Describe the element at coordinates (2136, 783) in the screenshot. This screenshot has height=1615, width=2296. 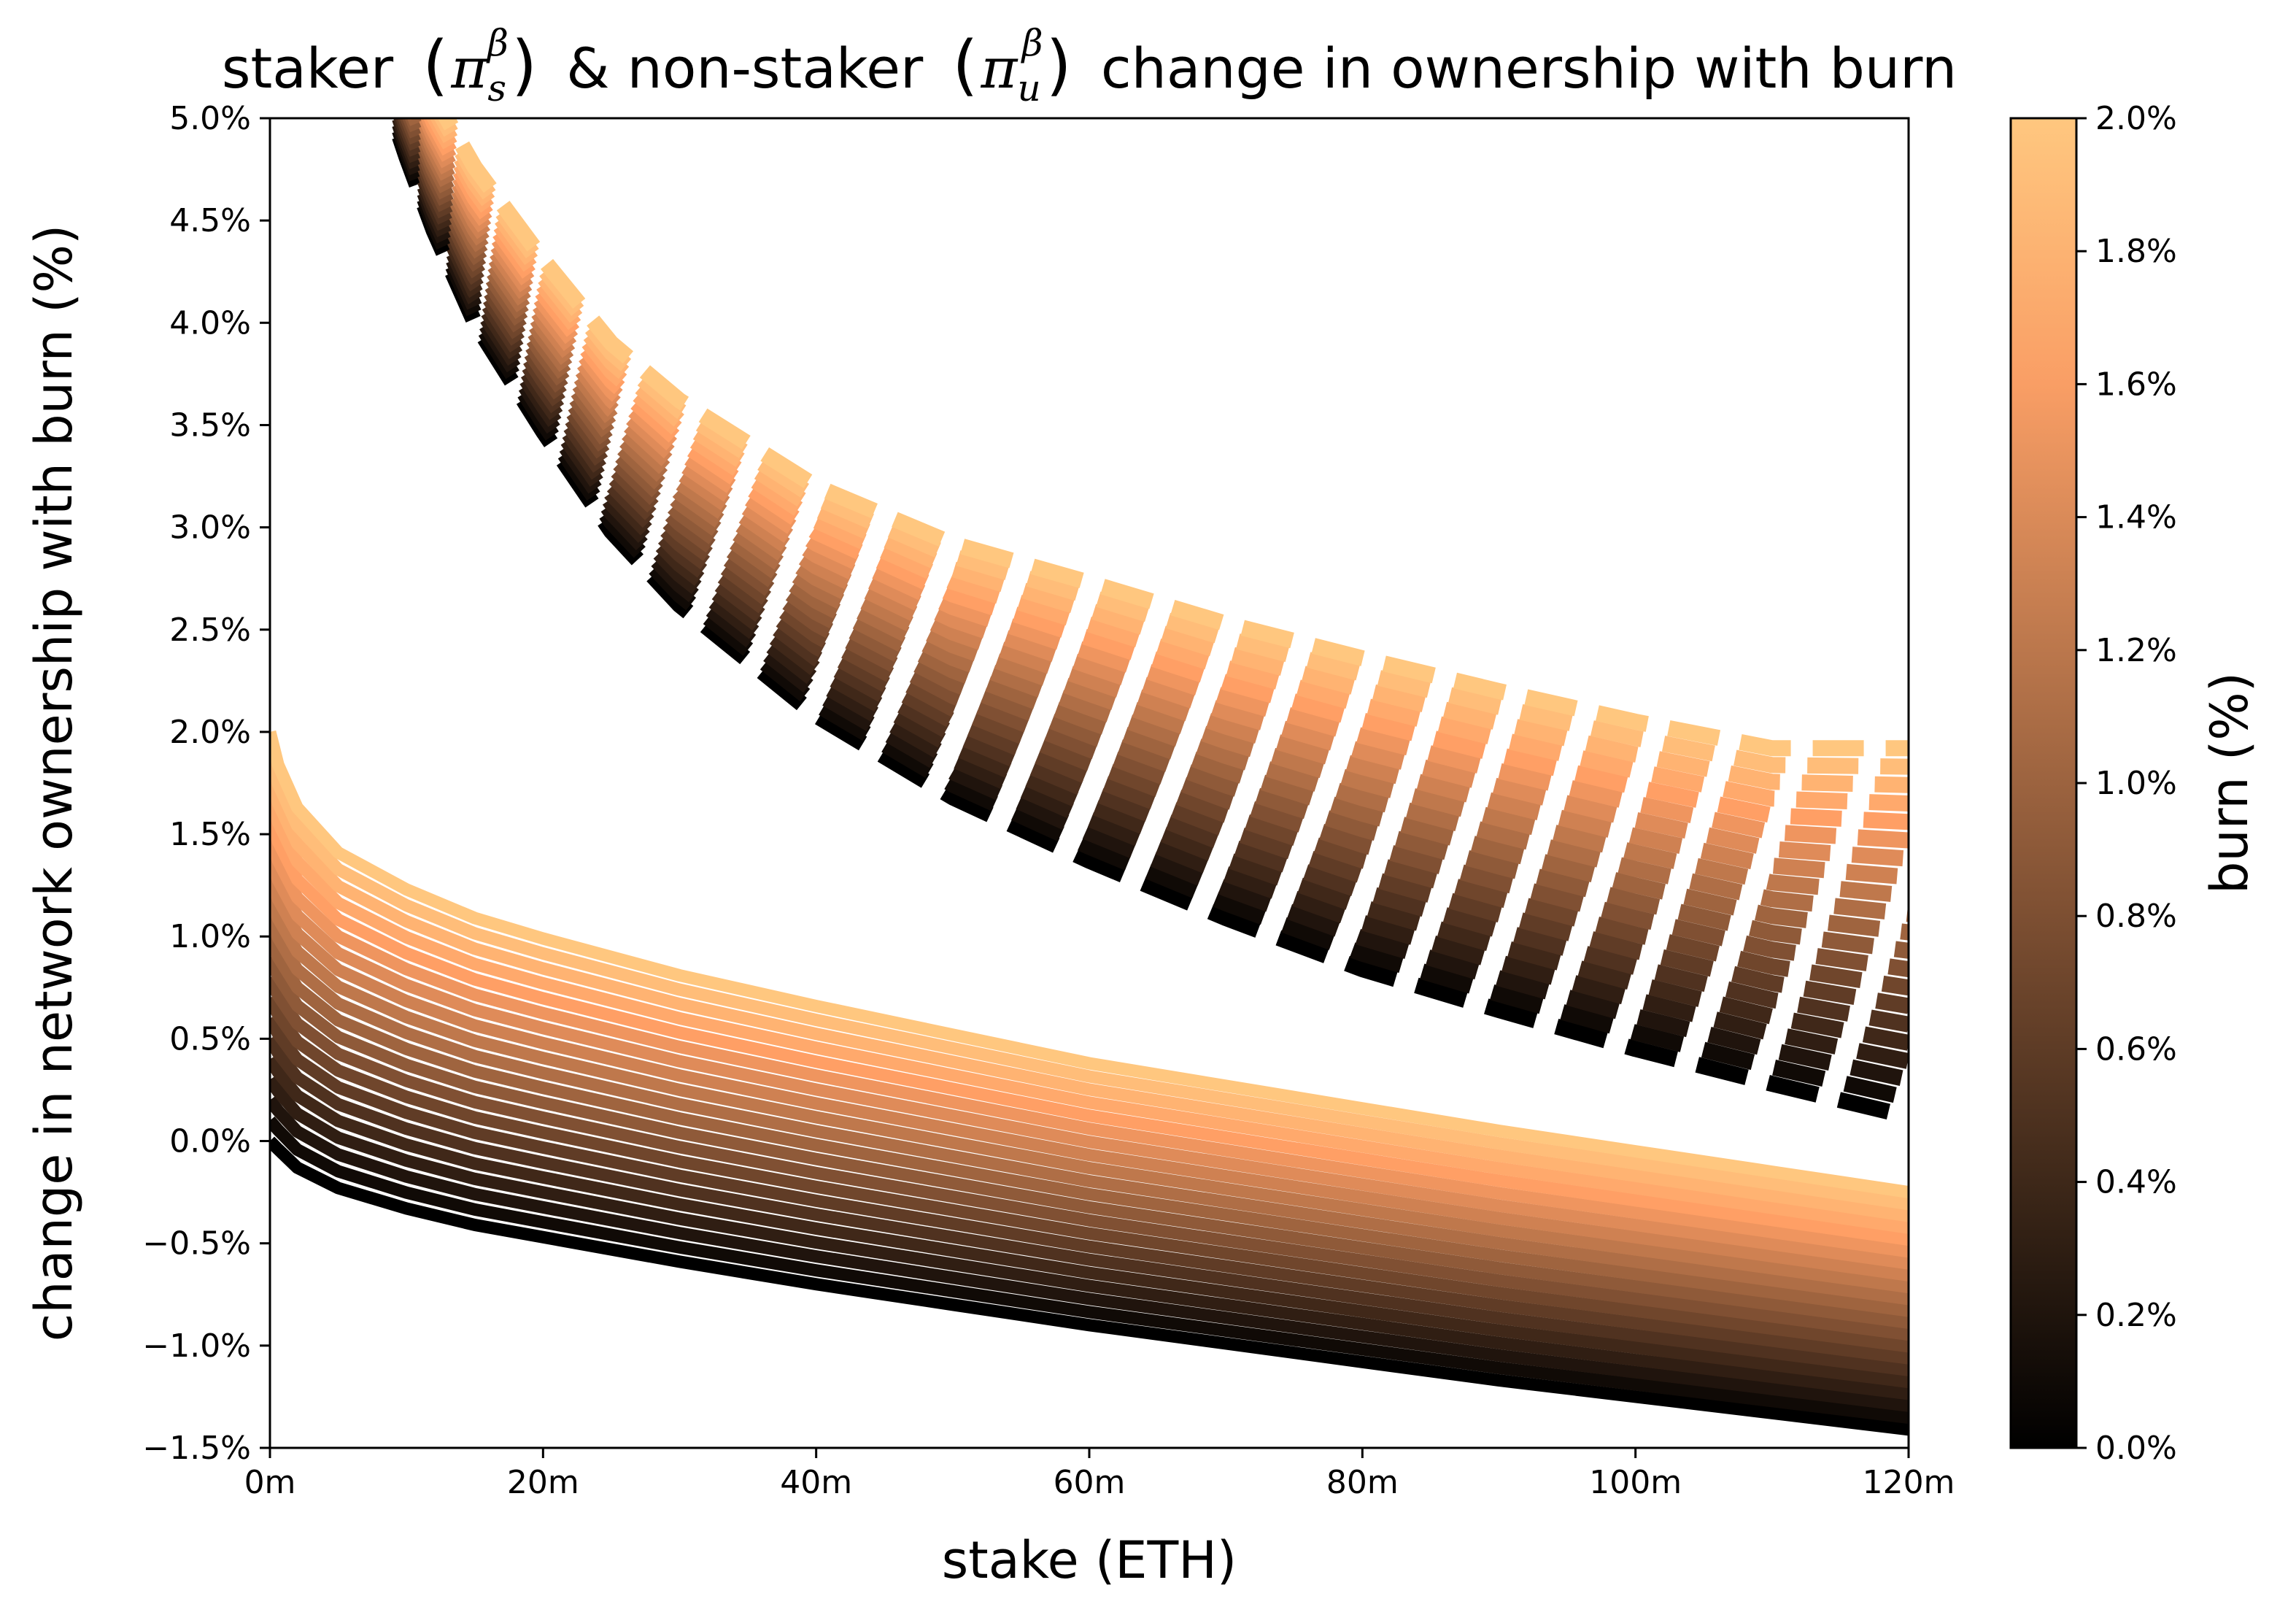
I see `colorbar-tick-label: 1.0%` at that location.